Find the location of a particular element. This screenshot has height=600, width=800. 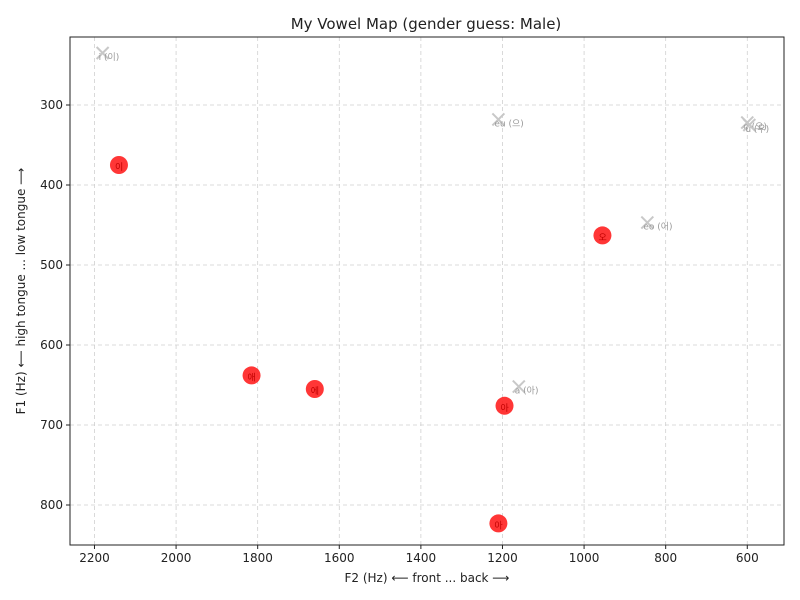

y-tick-label: 800 is located at coordinates (51, 505).